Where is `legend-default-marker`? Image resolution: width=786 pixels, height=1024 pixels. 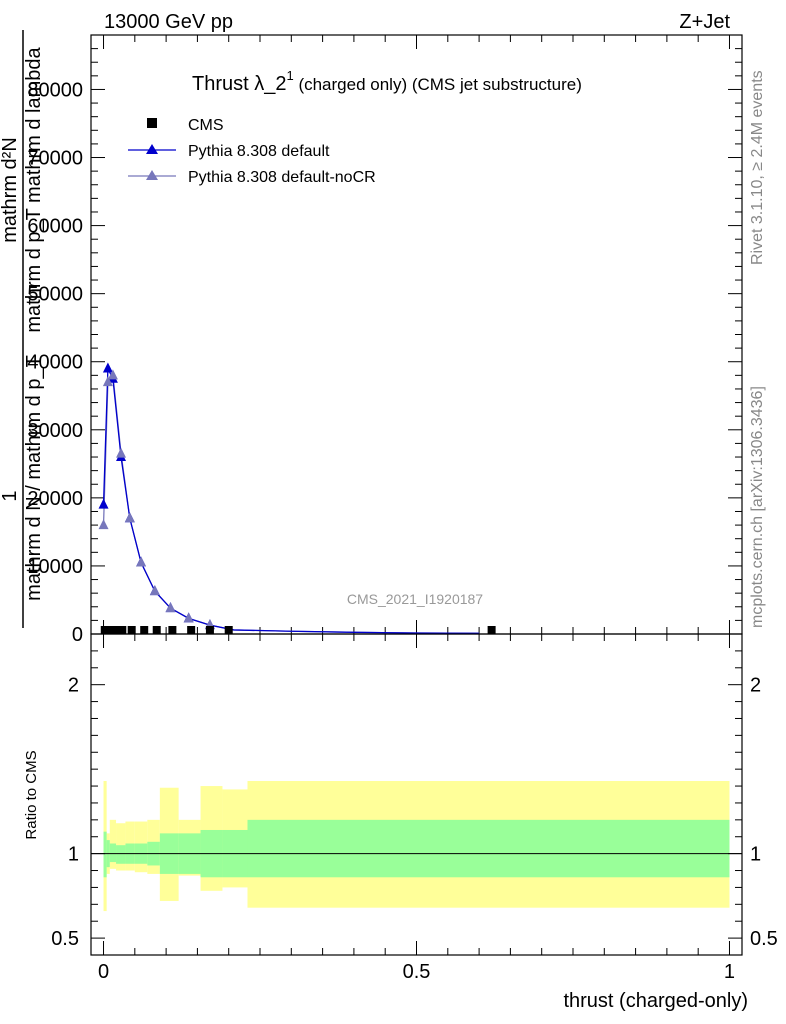 legend-default-marker is located at coordinates (152, 149).